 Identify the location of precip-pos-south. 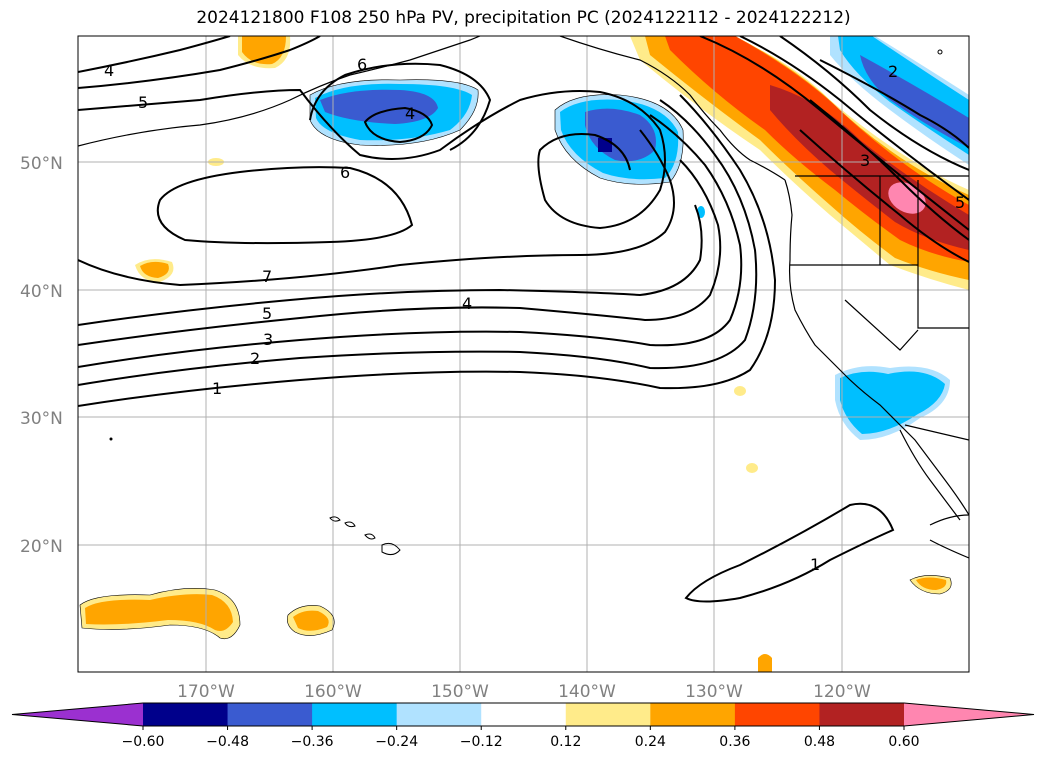
(765, 663).